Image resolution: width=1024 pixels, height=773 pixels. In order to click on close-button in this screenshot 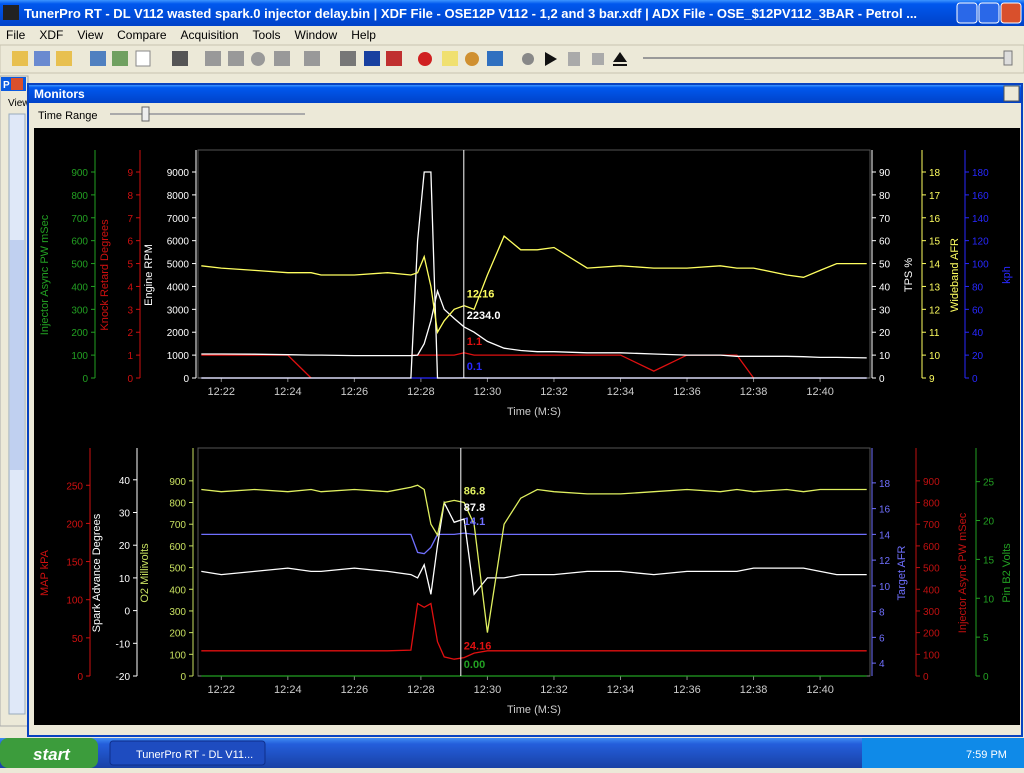, I will do `click(1011, 13)`.